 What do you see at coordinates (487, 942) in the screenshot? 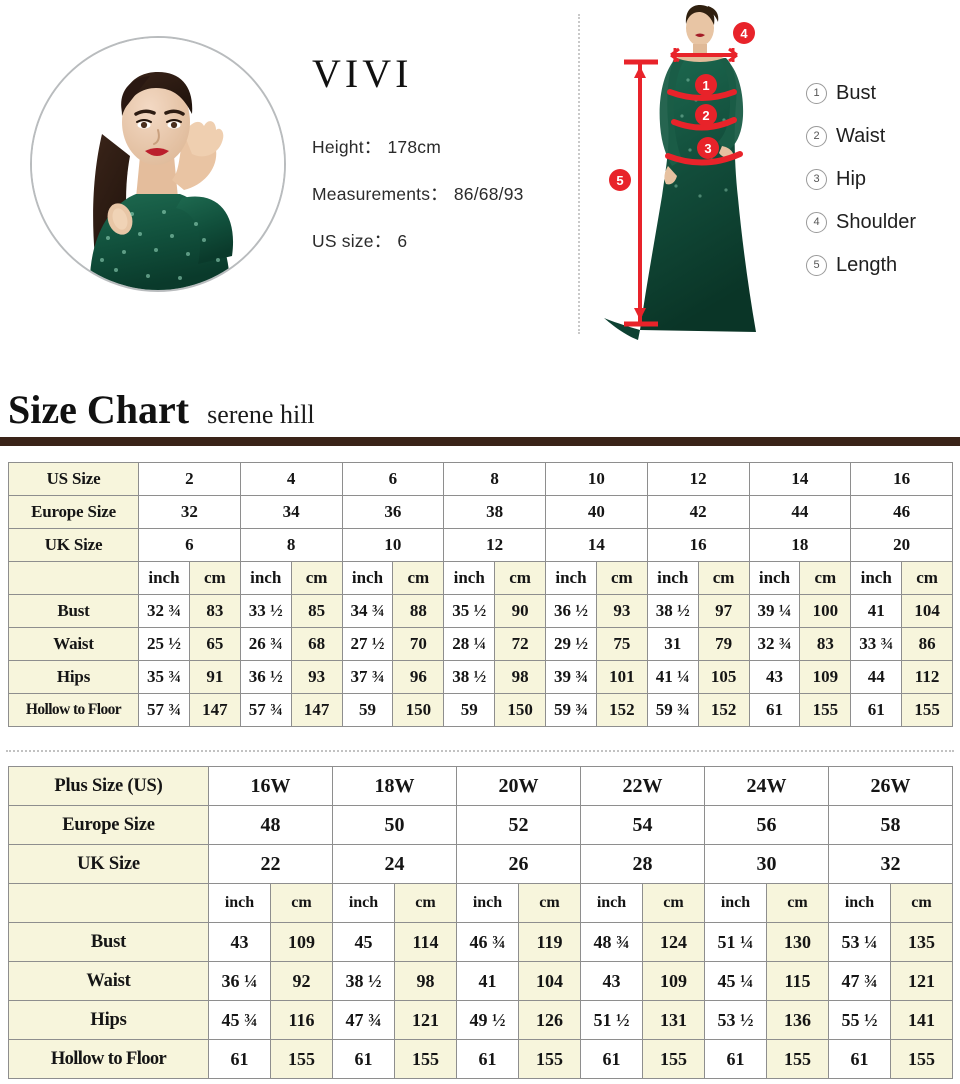
I see `measure-cell-inch: 46 ¾` at bounding box center [487, 942].